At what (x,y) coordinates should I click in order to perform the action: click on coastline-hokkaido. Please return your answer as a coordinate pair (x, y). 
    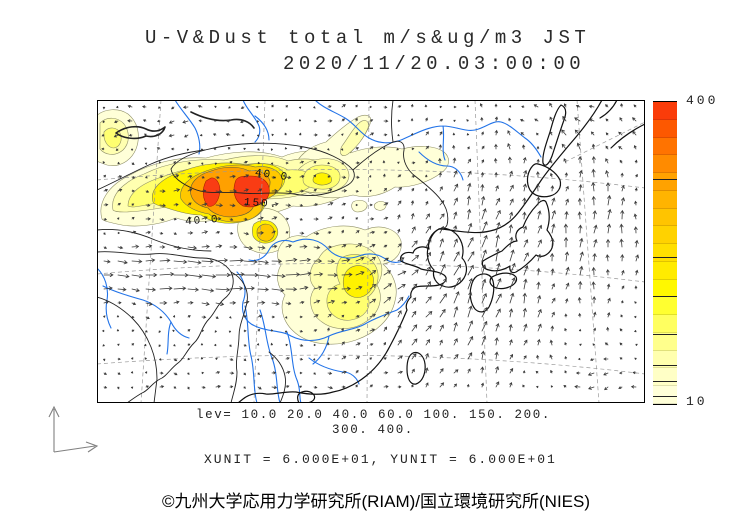
    Looking at the image, I should click on (544, 180).